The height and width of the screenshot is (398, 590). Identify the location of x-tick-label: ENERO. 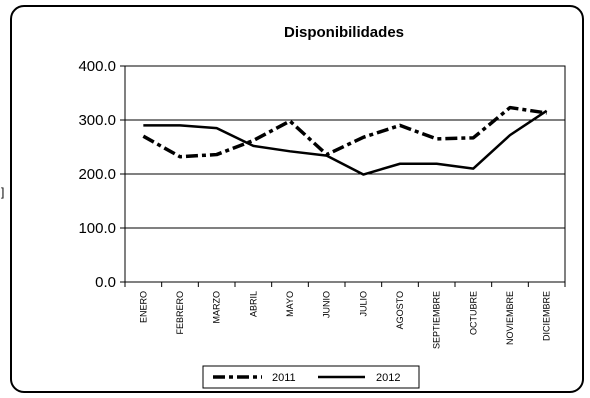
(143, 307).